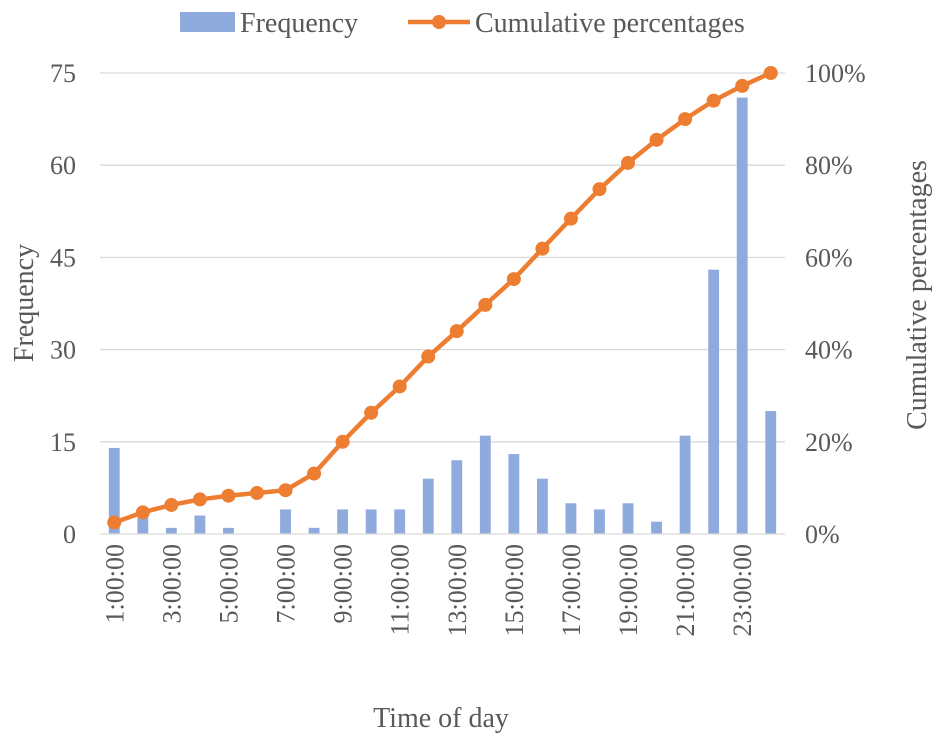 This screenshot has height=737, width=936. Describe the element at coordinates (610, 23) in the screenshot. I see `legend-label-cumulative: Cumulative percentages` at that location.